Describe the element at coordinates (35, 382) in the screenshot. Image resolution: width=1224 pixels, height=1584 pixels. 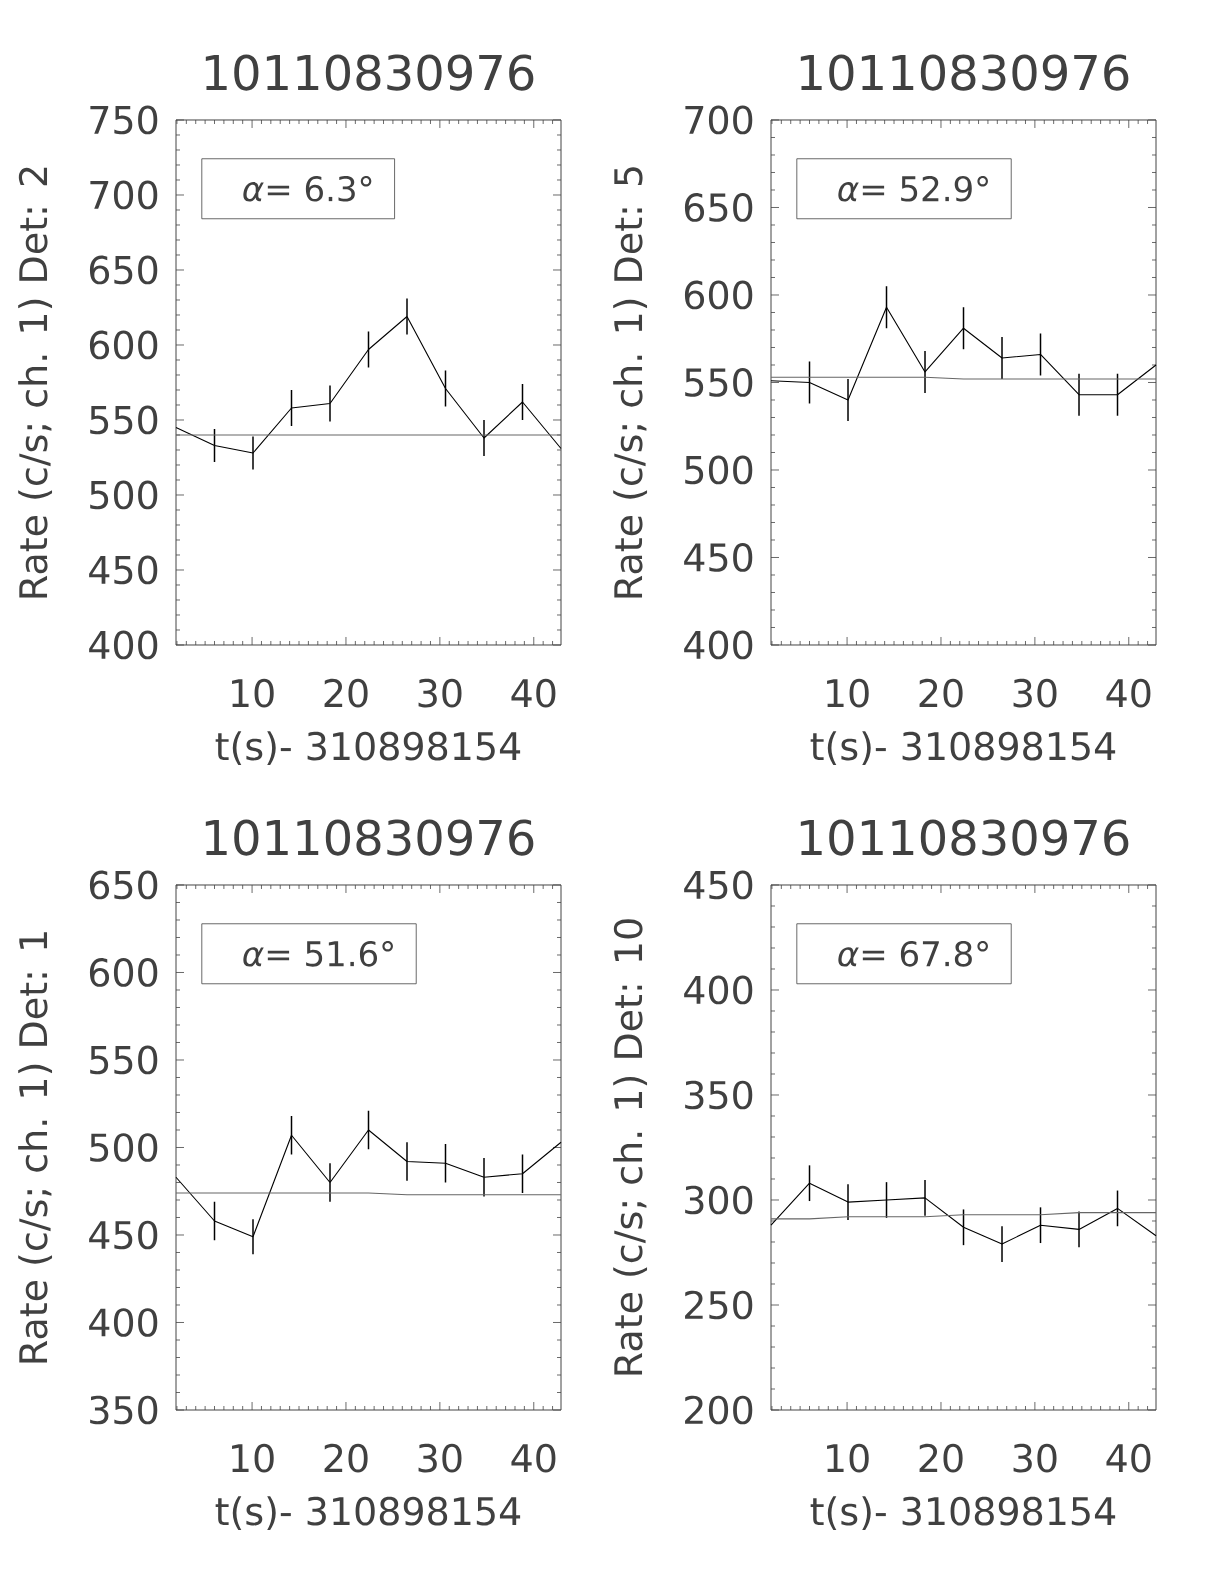
I see `y-axis-title: Rate (c/s; ch. 1) Det: 2` at that location.